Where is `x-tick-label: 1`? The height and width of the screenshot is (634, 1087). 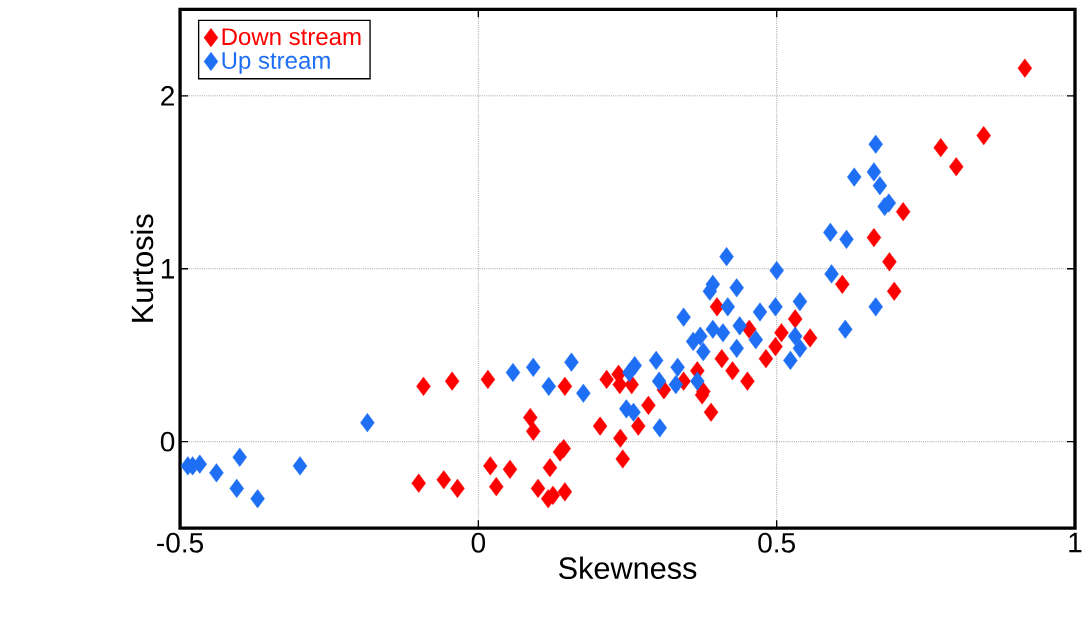
x-tick-label: 1 is located at coordinates (1075, 543).